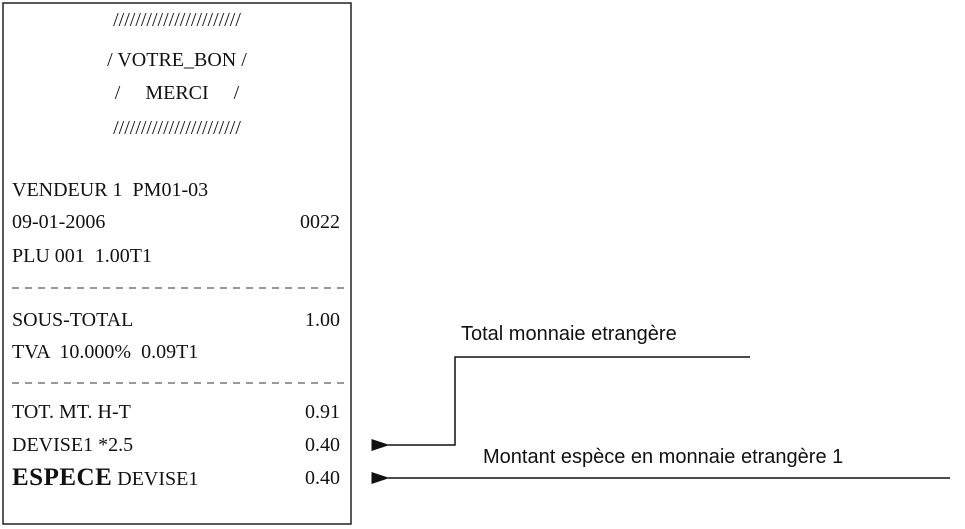 This screenshot has width=965, height=529. What do you see at coordinates (322, 320) in the screenshot?
I see `line-right: 1.00` at bounding box center [322, 320].